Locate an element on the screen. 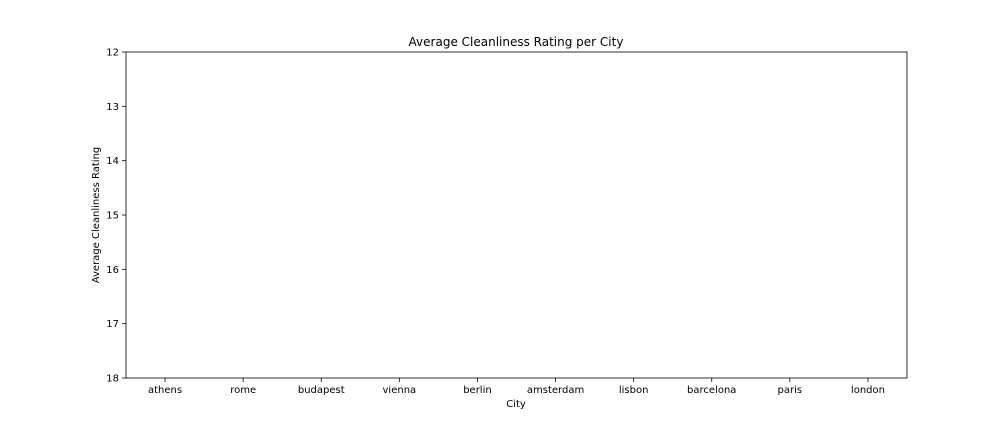 The height and width of the screenshot is (432, 1008). y-axis-label: Average Cleanliness Rating is located at coordinates (96, 215).